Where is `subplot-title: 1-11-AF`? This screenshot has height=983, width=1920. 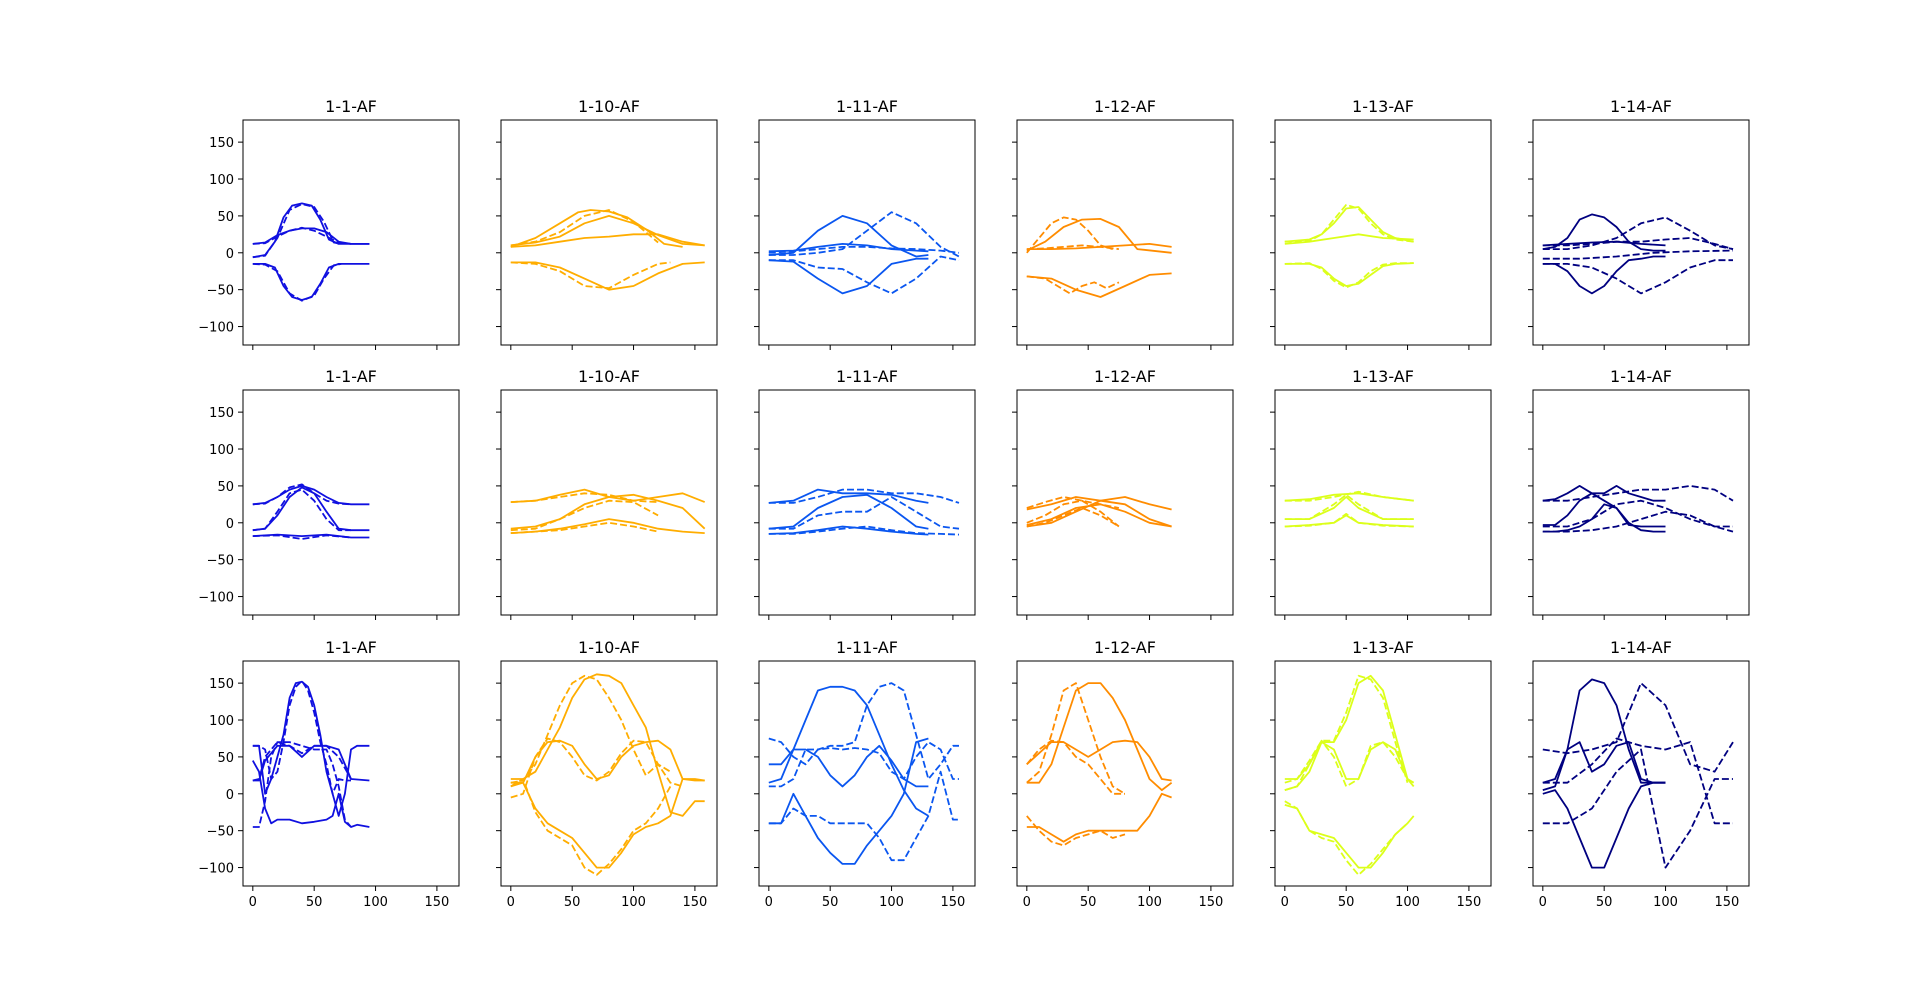 subplot-title: 1-11-AF is located at coordinates (867, 376).